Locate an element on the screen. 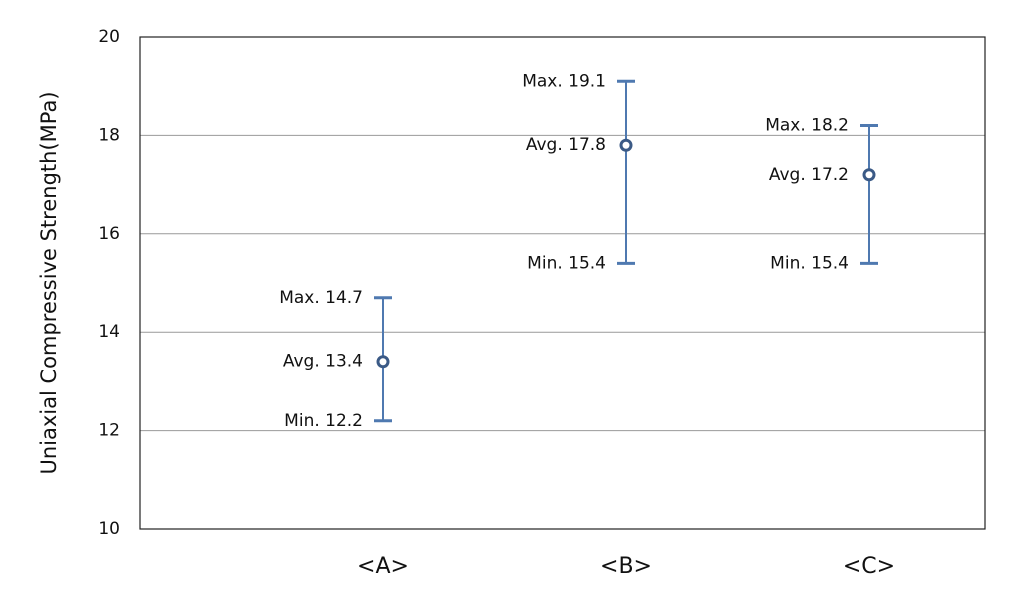  data-label: Avg. 17.8 is located at coordinates (566, 145).